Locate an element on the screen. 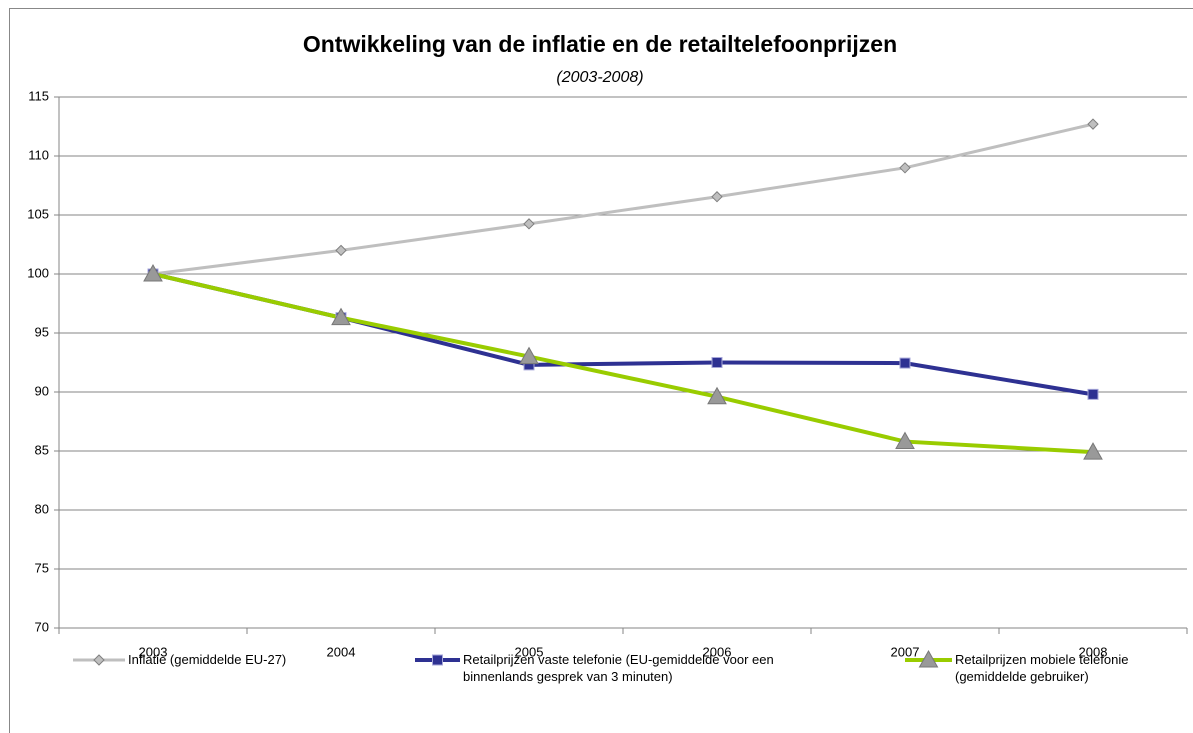 The height and width of the screenshot is (733, 1193). y-tick-label: 75 is located at coordinates (42, 567).